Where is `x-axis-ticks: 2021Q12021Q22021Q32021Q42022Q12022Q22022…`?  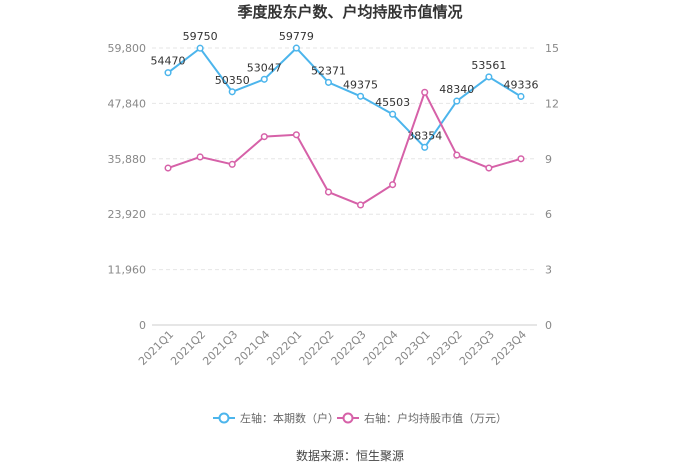 x-axis-ticks: 2021Q12021Q22021Q32021Q42022Q12022Q22022… is located at coordinates (332, 348).